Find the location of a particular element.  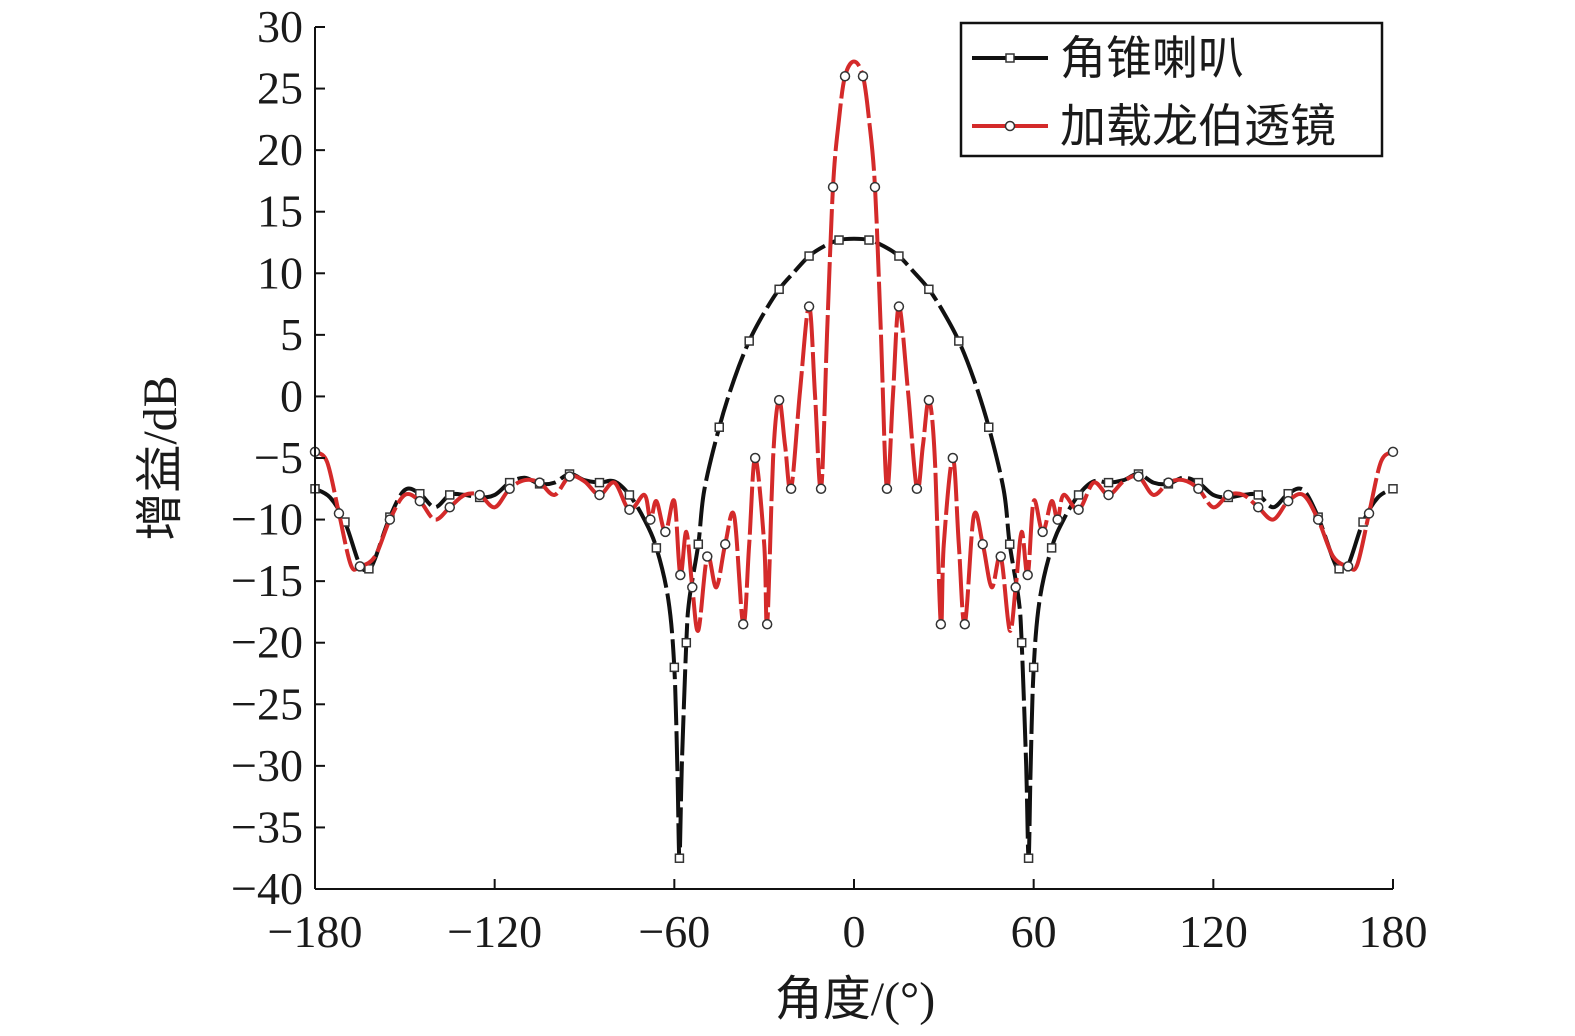

y-tick-label: −10 is located at coordinates (267, 519).